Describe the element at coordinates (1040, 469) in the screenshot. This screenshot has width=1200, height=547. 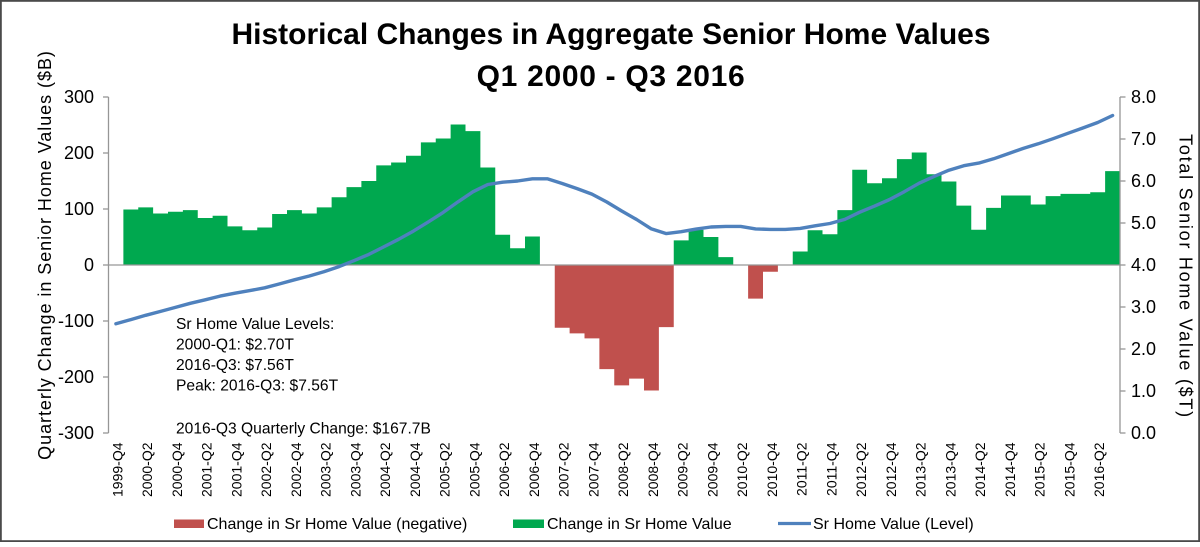
I see `svg-text: 2015-Q2` at that location.